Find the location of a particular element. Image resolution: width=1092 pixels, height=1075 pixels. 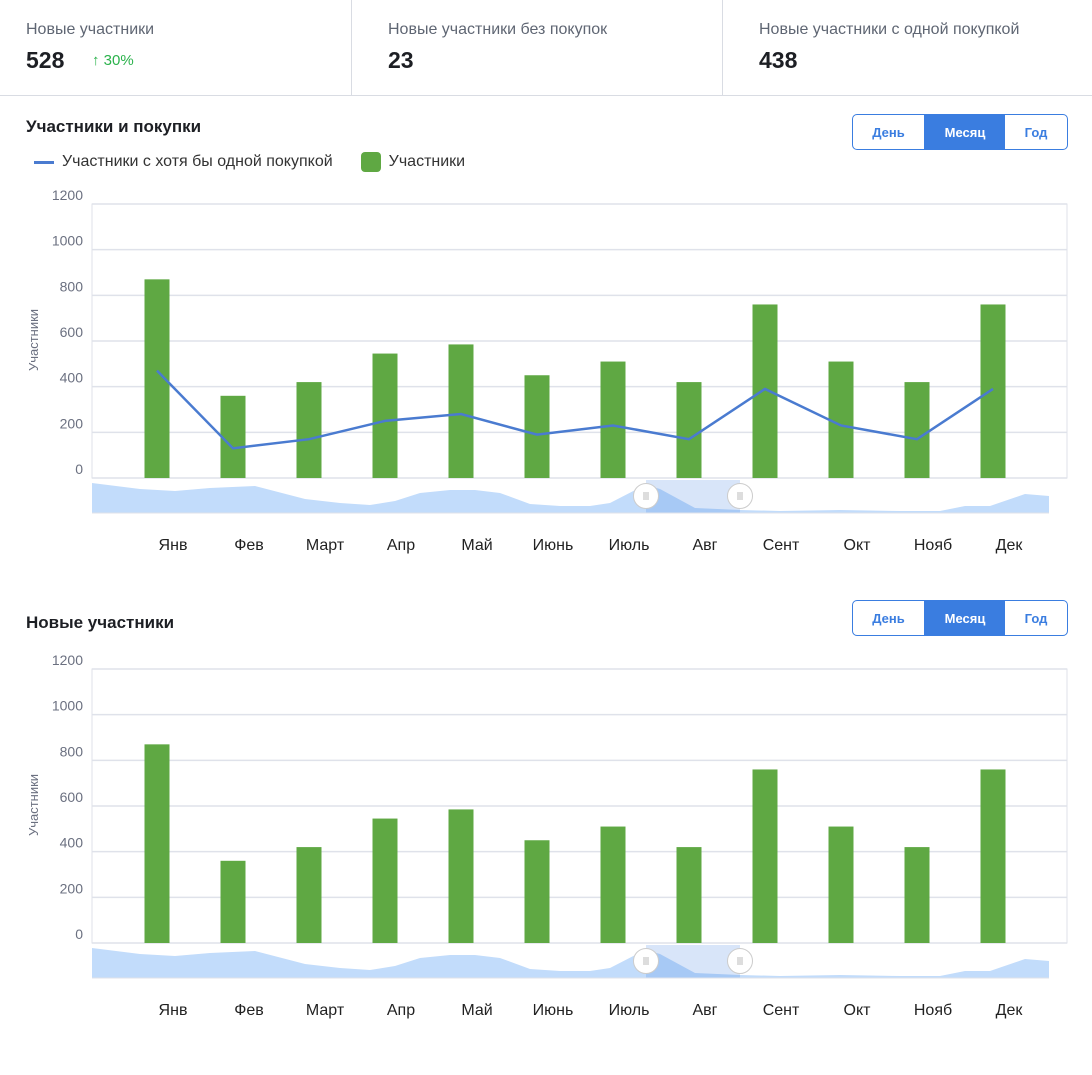

stat-value: 528 is located at coordinates (45, 60).